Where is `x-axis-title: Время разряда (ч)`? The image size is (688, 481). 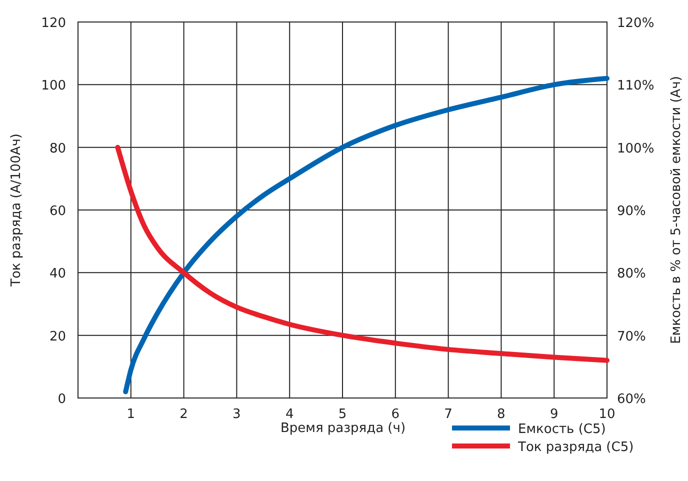 x-axis-title: Время разряда (ч) is located at coordinates (343, 428).